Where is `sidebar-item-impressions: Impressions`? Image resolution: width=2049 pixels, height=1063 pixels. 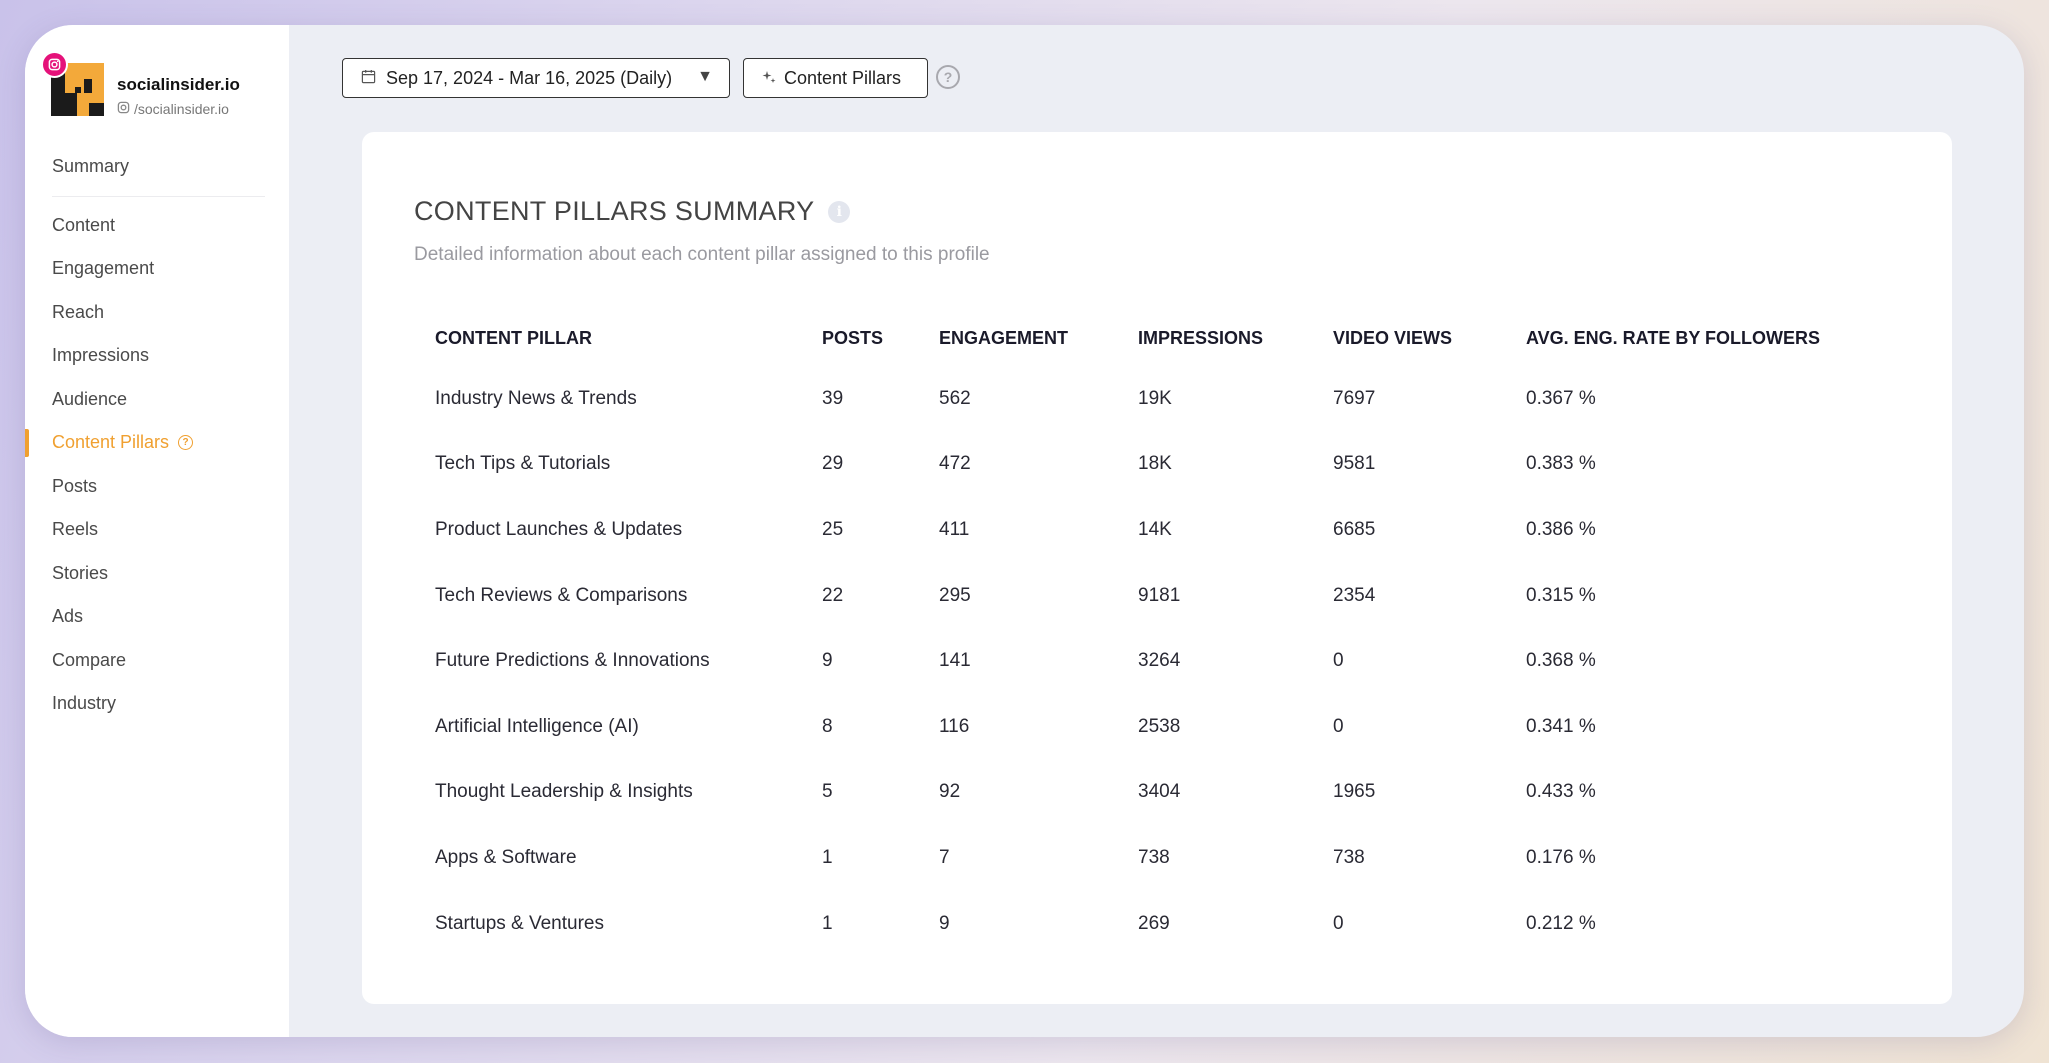
sidebar-item-impressions: Impressions is located at coordinates (157, 356).